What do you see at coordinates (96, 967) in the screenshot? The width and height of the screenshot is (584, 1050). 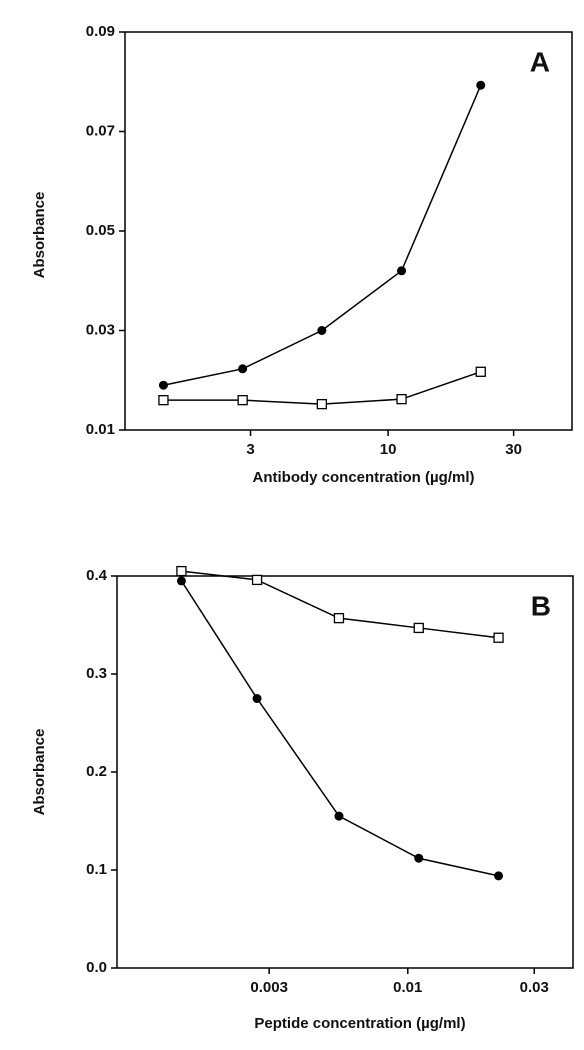 I see `y-tick-label: 0.0` at bounding box center [96, 967].